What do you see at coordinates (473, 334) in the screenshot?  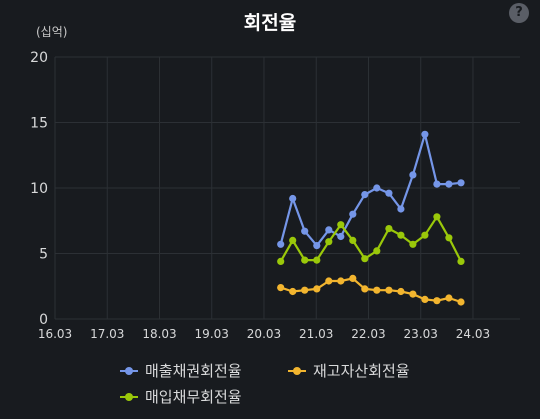 I see `x-tick-label: 24.03` at bounding box center [473, 334].